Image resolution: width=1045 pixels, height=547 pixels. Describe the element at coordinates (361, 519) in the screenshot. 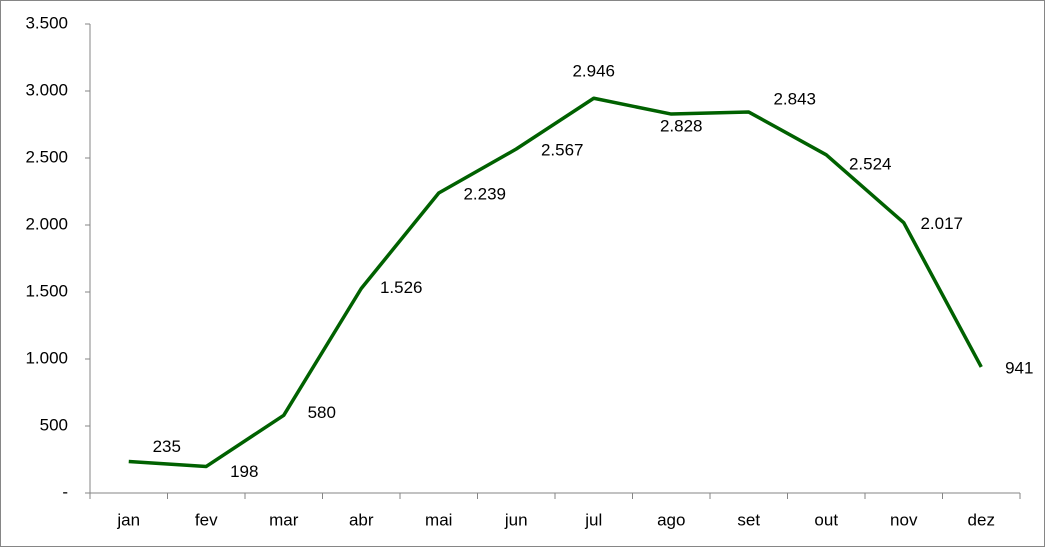

I see `x-tick-label: abr` at that location.